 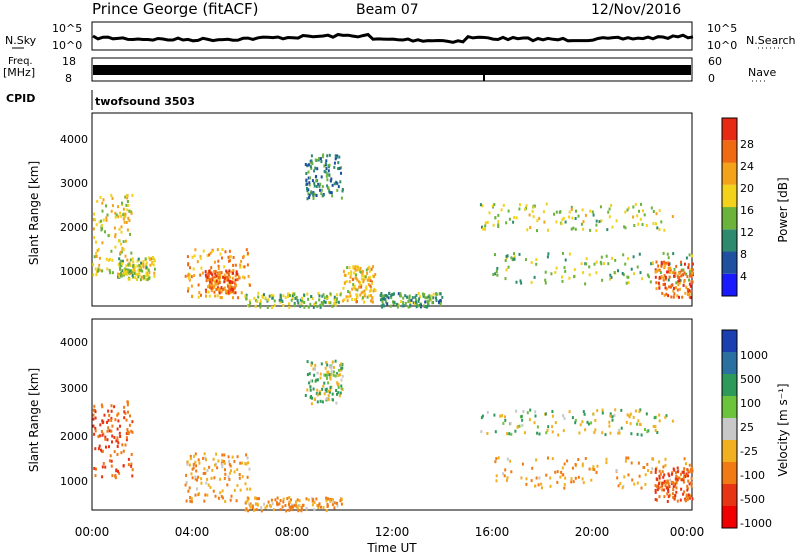 What do you see at coordinates (729, 207) in the screenshot?
I see `power-cbar-frame` at bounding box center [729, 207].